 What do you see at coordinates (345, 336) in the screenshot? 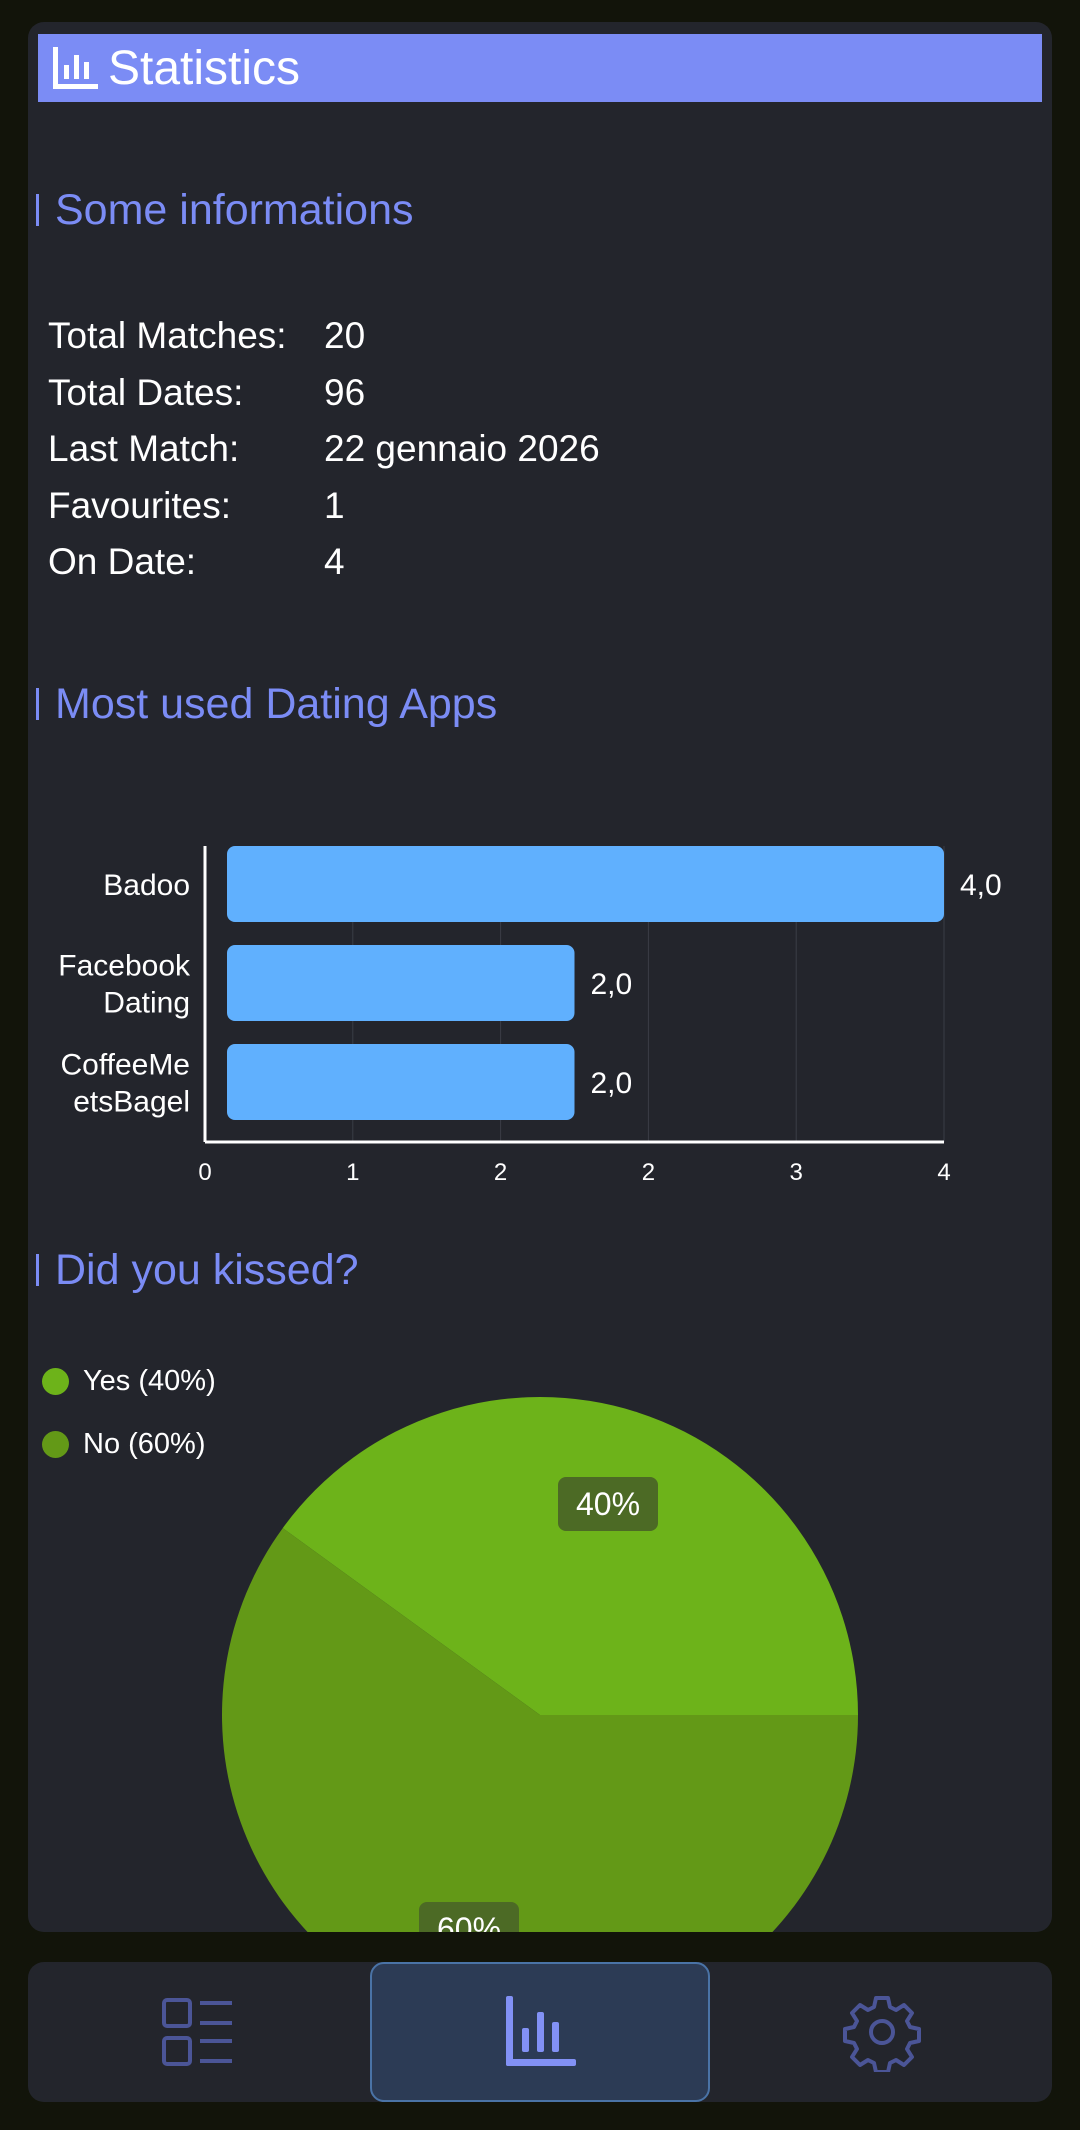
I see `info-value: 20` at bounding box center [345, 336].